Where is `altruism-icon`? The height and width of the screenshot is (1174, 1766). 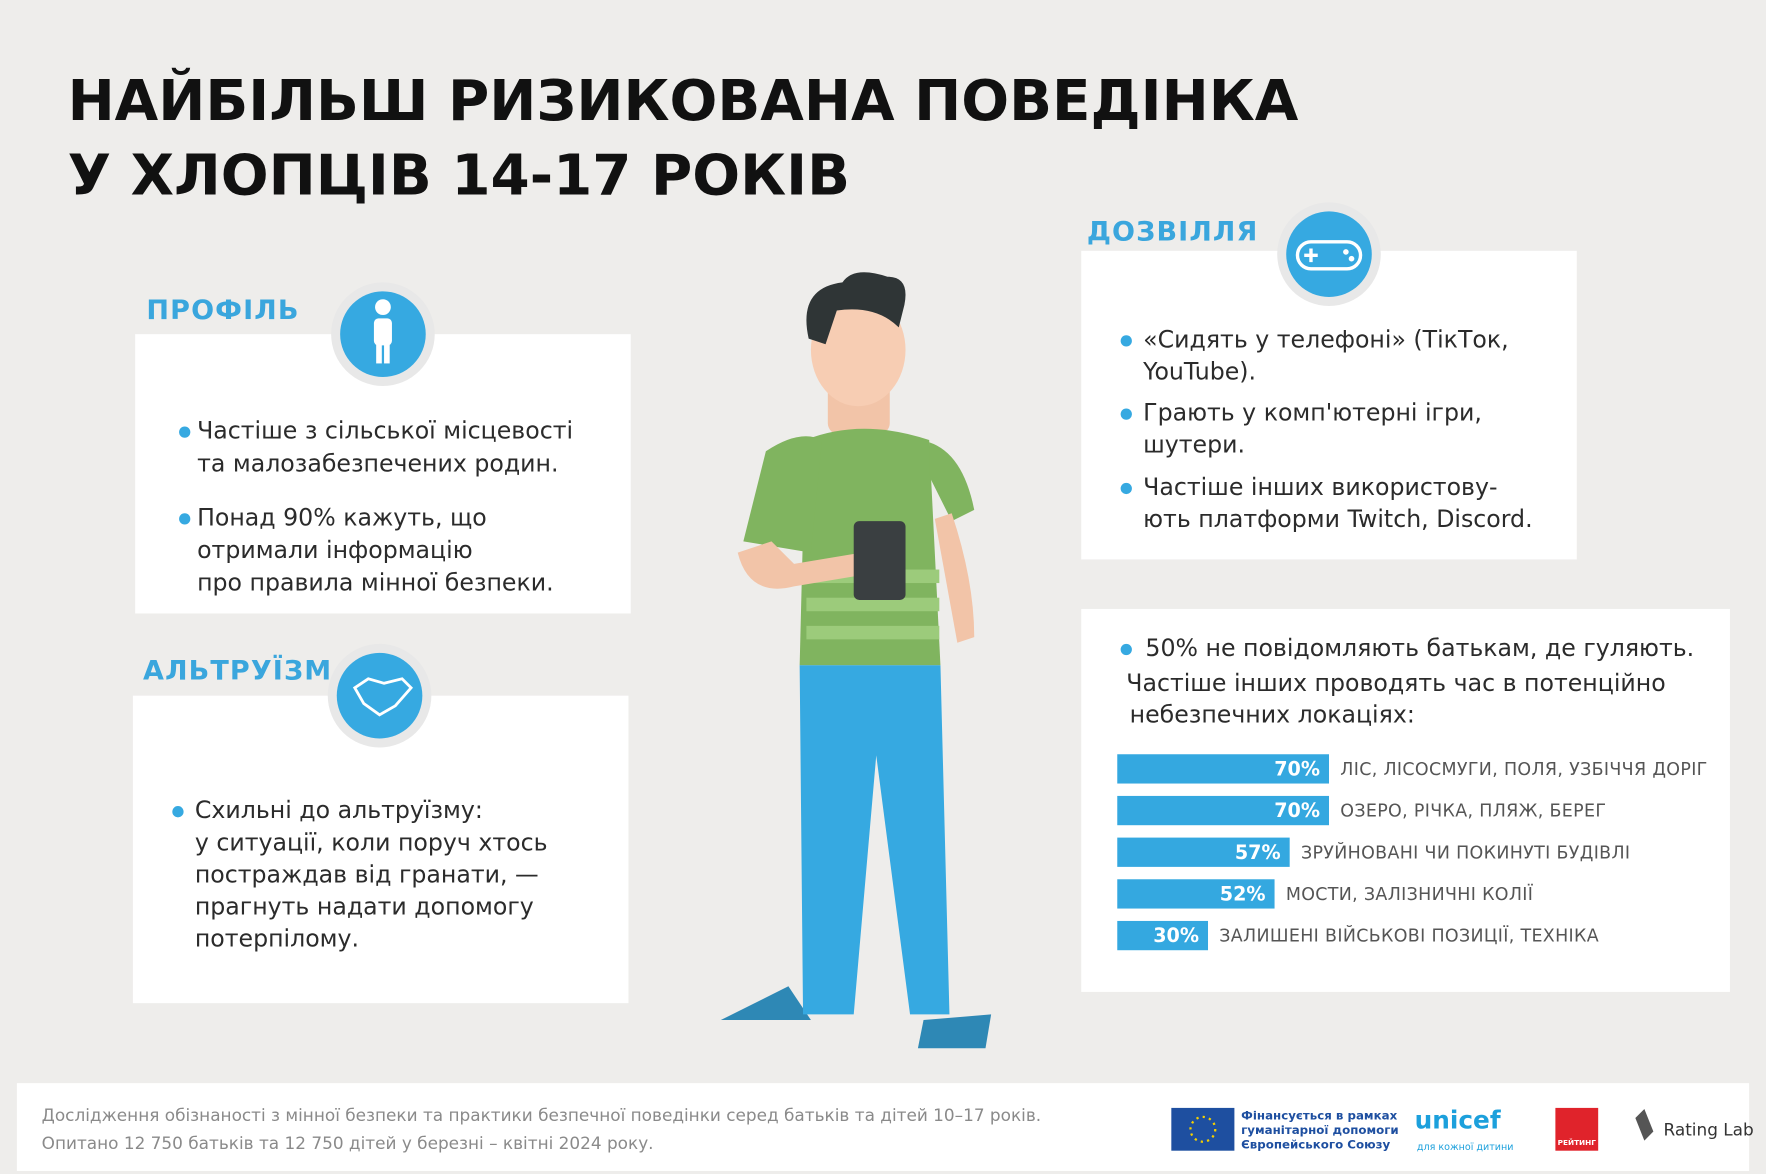
altruism-icon is located at coordinates (379, 695).